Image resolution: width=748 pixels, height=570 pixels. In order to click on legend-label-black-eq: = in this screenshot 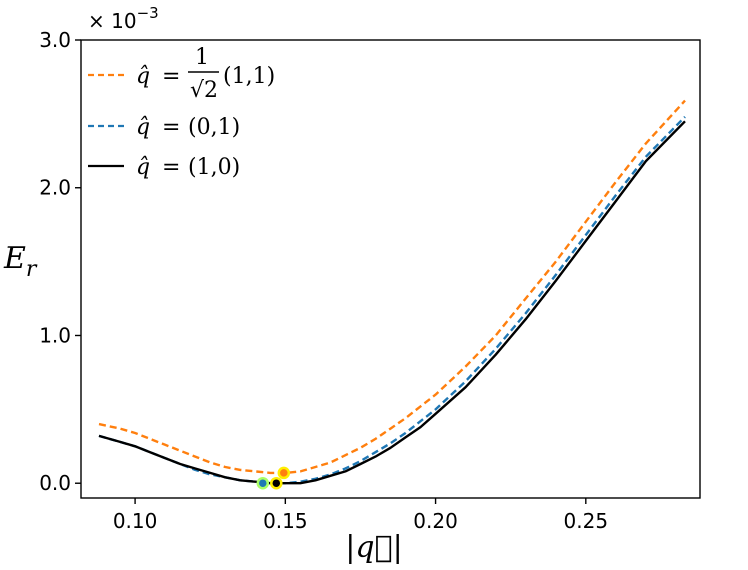, I will do `click(171, 167)`.